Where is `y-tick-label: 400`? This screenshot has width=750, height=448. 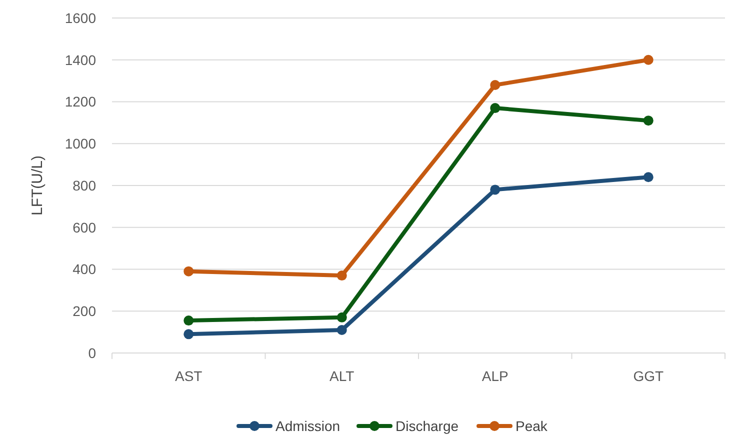
y-tick-label: 400 is located at coordinates (84, 269).